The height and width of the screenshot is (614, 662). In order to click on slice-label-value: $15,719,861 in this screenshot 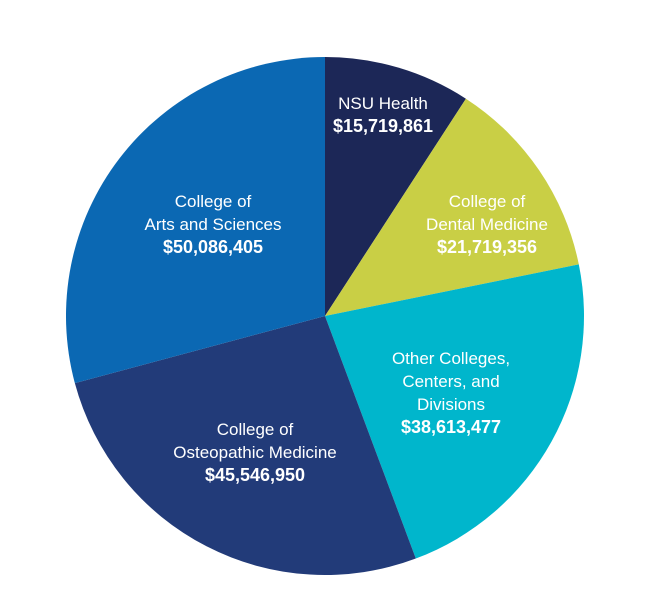, I will do `click(383, 126)`.